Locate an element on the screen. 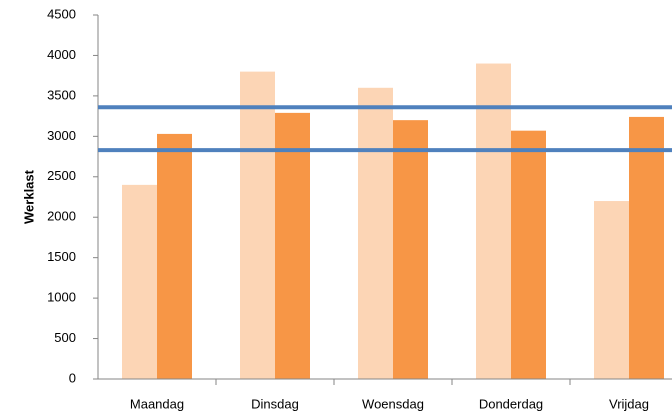 Image resolution: width=672 pixels, height=417 pixels. y-axis-title: Werklast is located at coordinates (28, 196).